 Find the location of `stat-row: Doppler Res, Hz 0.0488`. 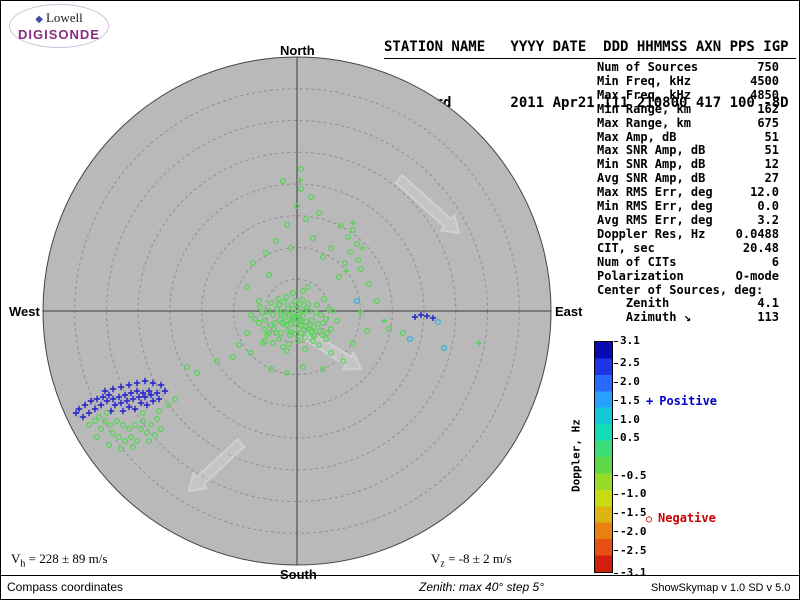

stat-row: Doppler Res, Hz 0.0488 is located at coordinates (688, 233).